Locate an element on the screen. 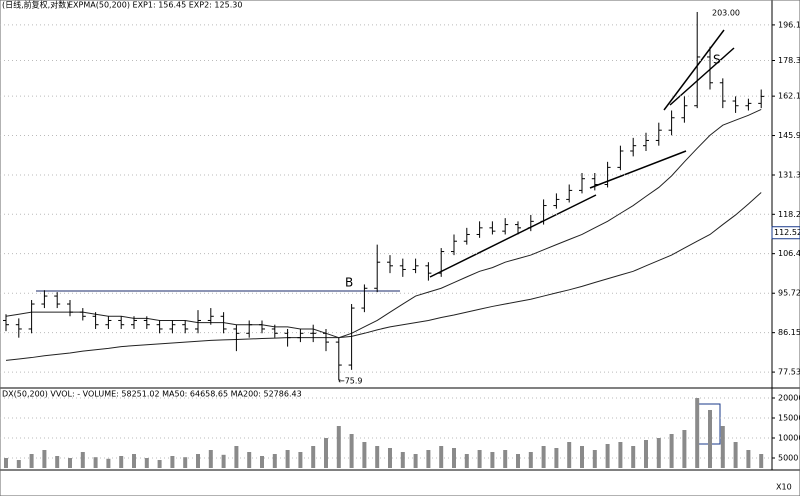 This screenshot has height=496, width=800. annotation: ←75.9 is located at coordinates (350, 381).